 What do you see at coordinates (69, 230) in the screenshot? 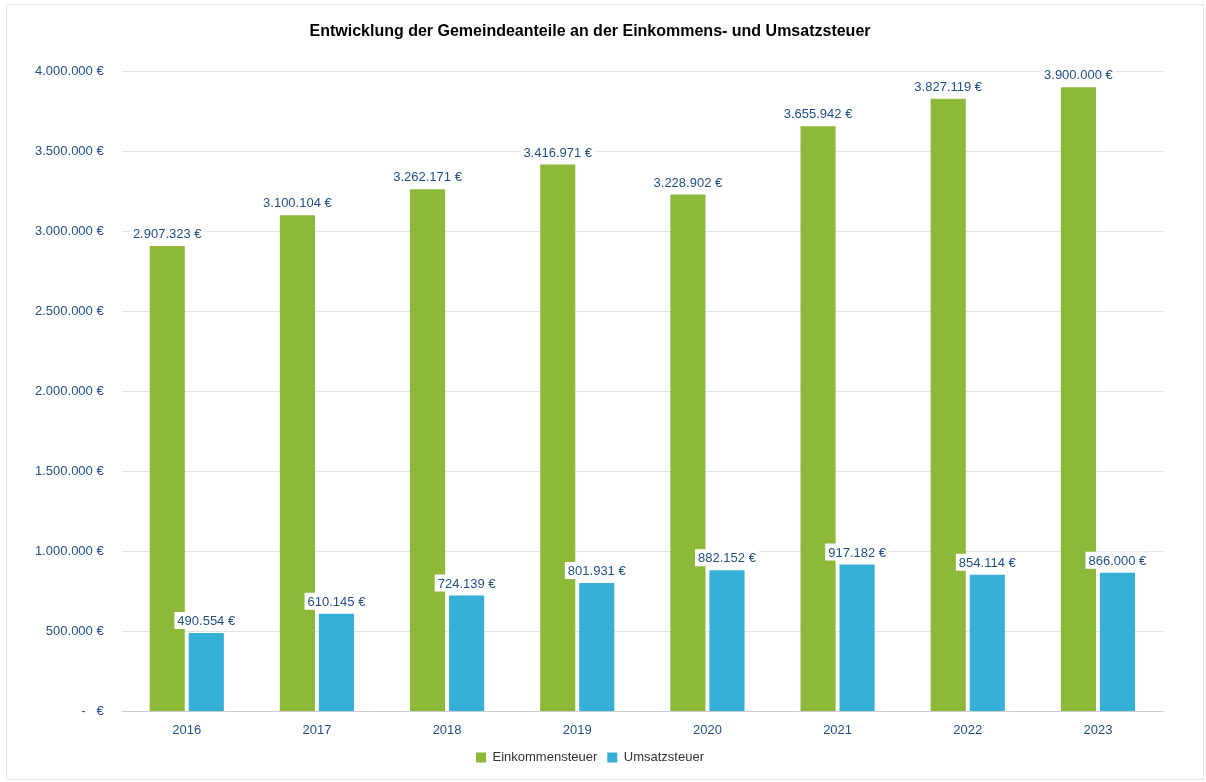
I see `y-tick-label: 3.000.000 €` at bounding box center [69, 230].